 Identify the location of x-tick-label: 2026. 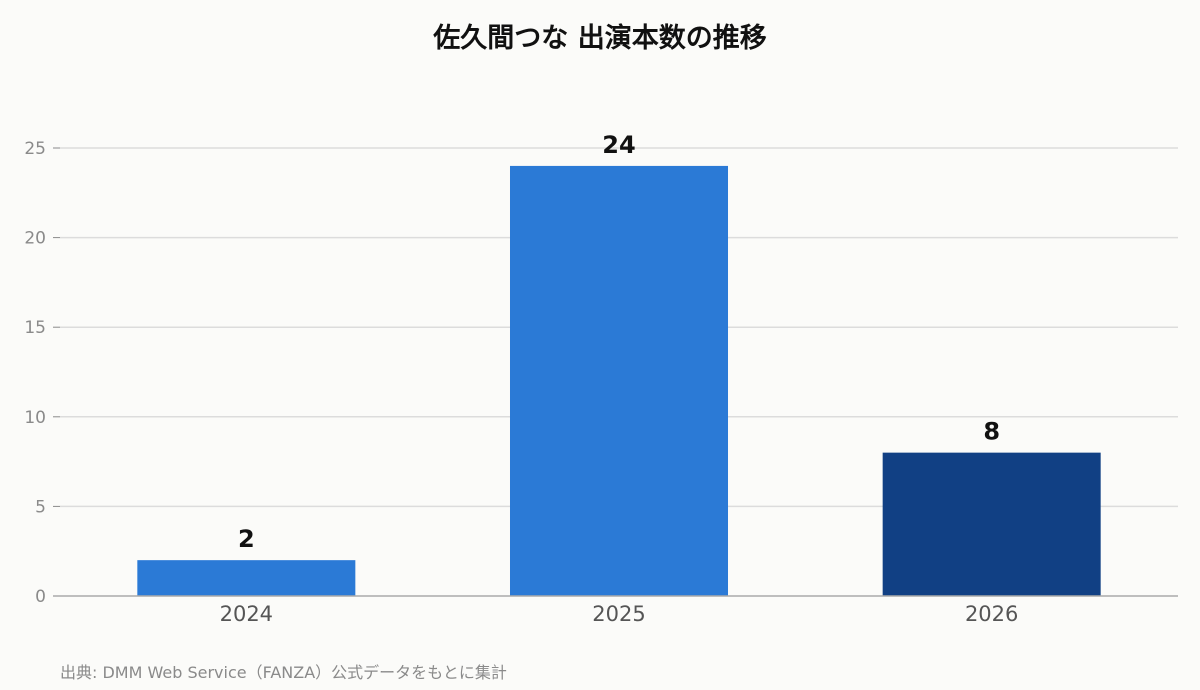
(991, 614).